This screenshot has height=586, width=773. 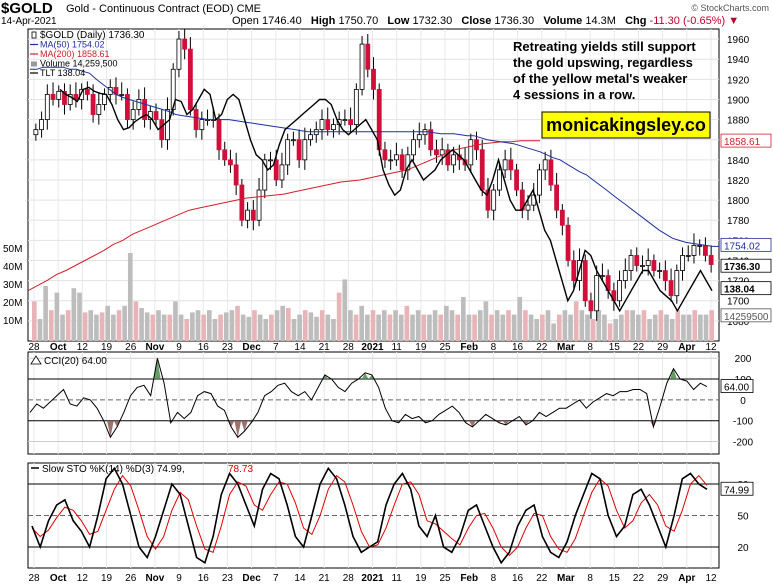 I want to click on ticker-symbol: $GOLD, so click(x=27, y=8).